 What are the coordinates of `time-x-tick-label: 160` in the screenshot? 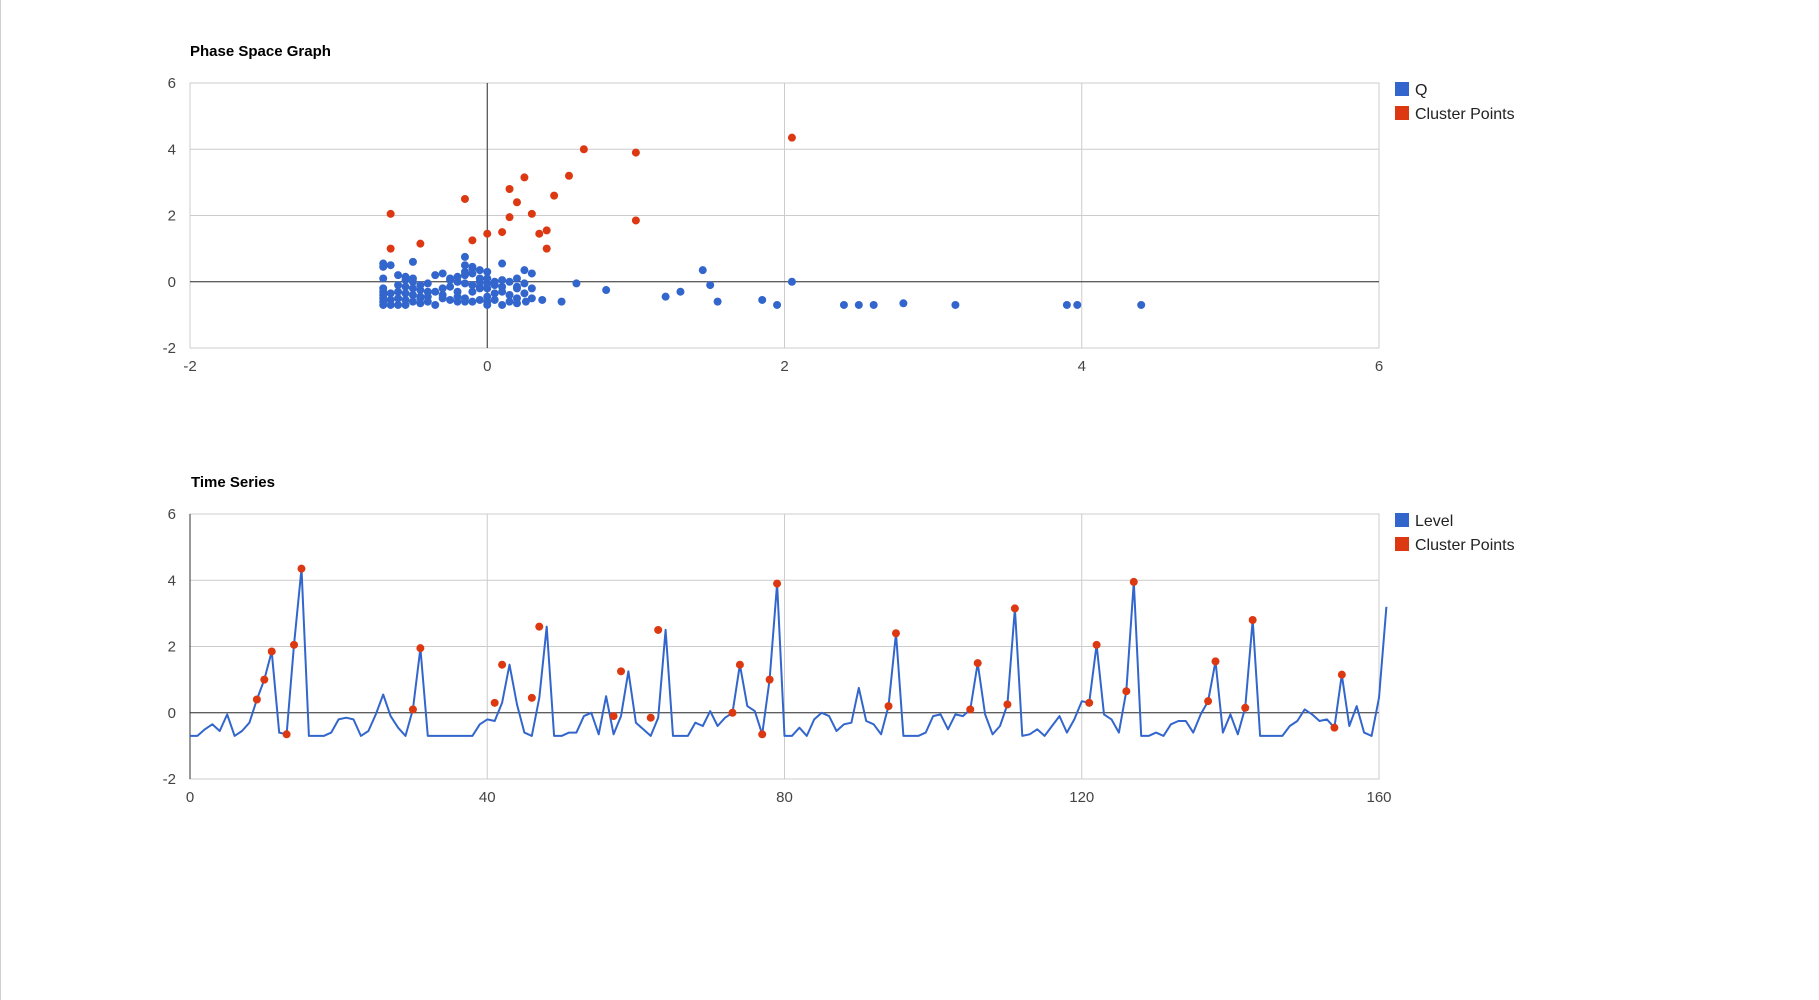 It's located at (1378, 797).